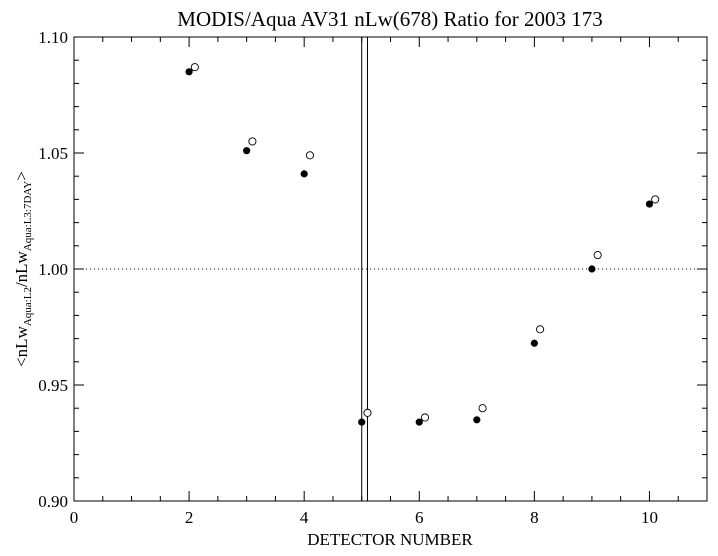 This screenshot has width=718, height=556. I want to click on x-tick-label: 2, so click(189, 517).